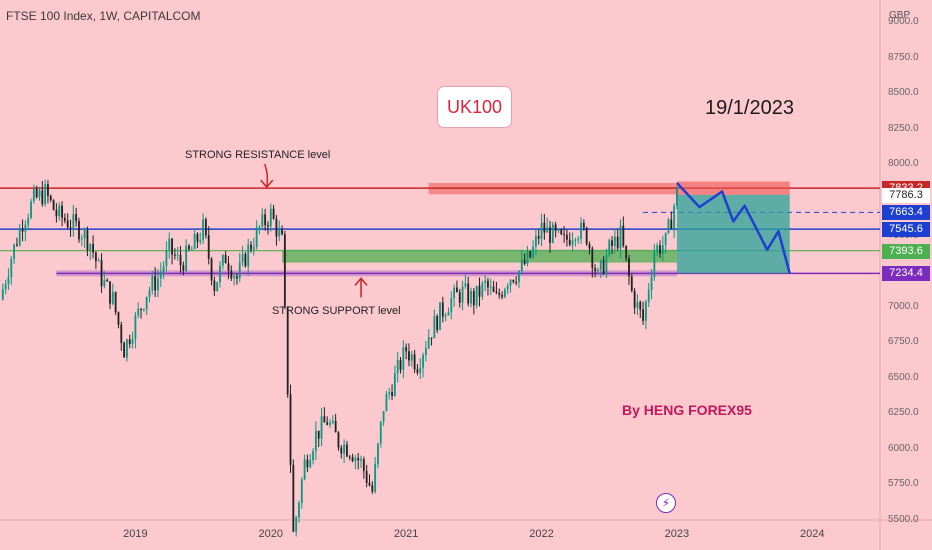 The image size is (932, 550). Describe the element at coordinates (906, 274) in the screenshot. I see `price-tag-purple: 7234.4` at that location.